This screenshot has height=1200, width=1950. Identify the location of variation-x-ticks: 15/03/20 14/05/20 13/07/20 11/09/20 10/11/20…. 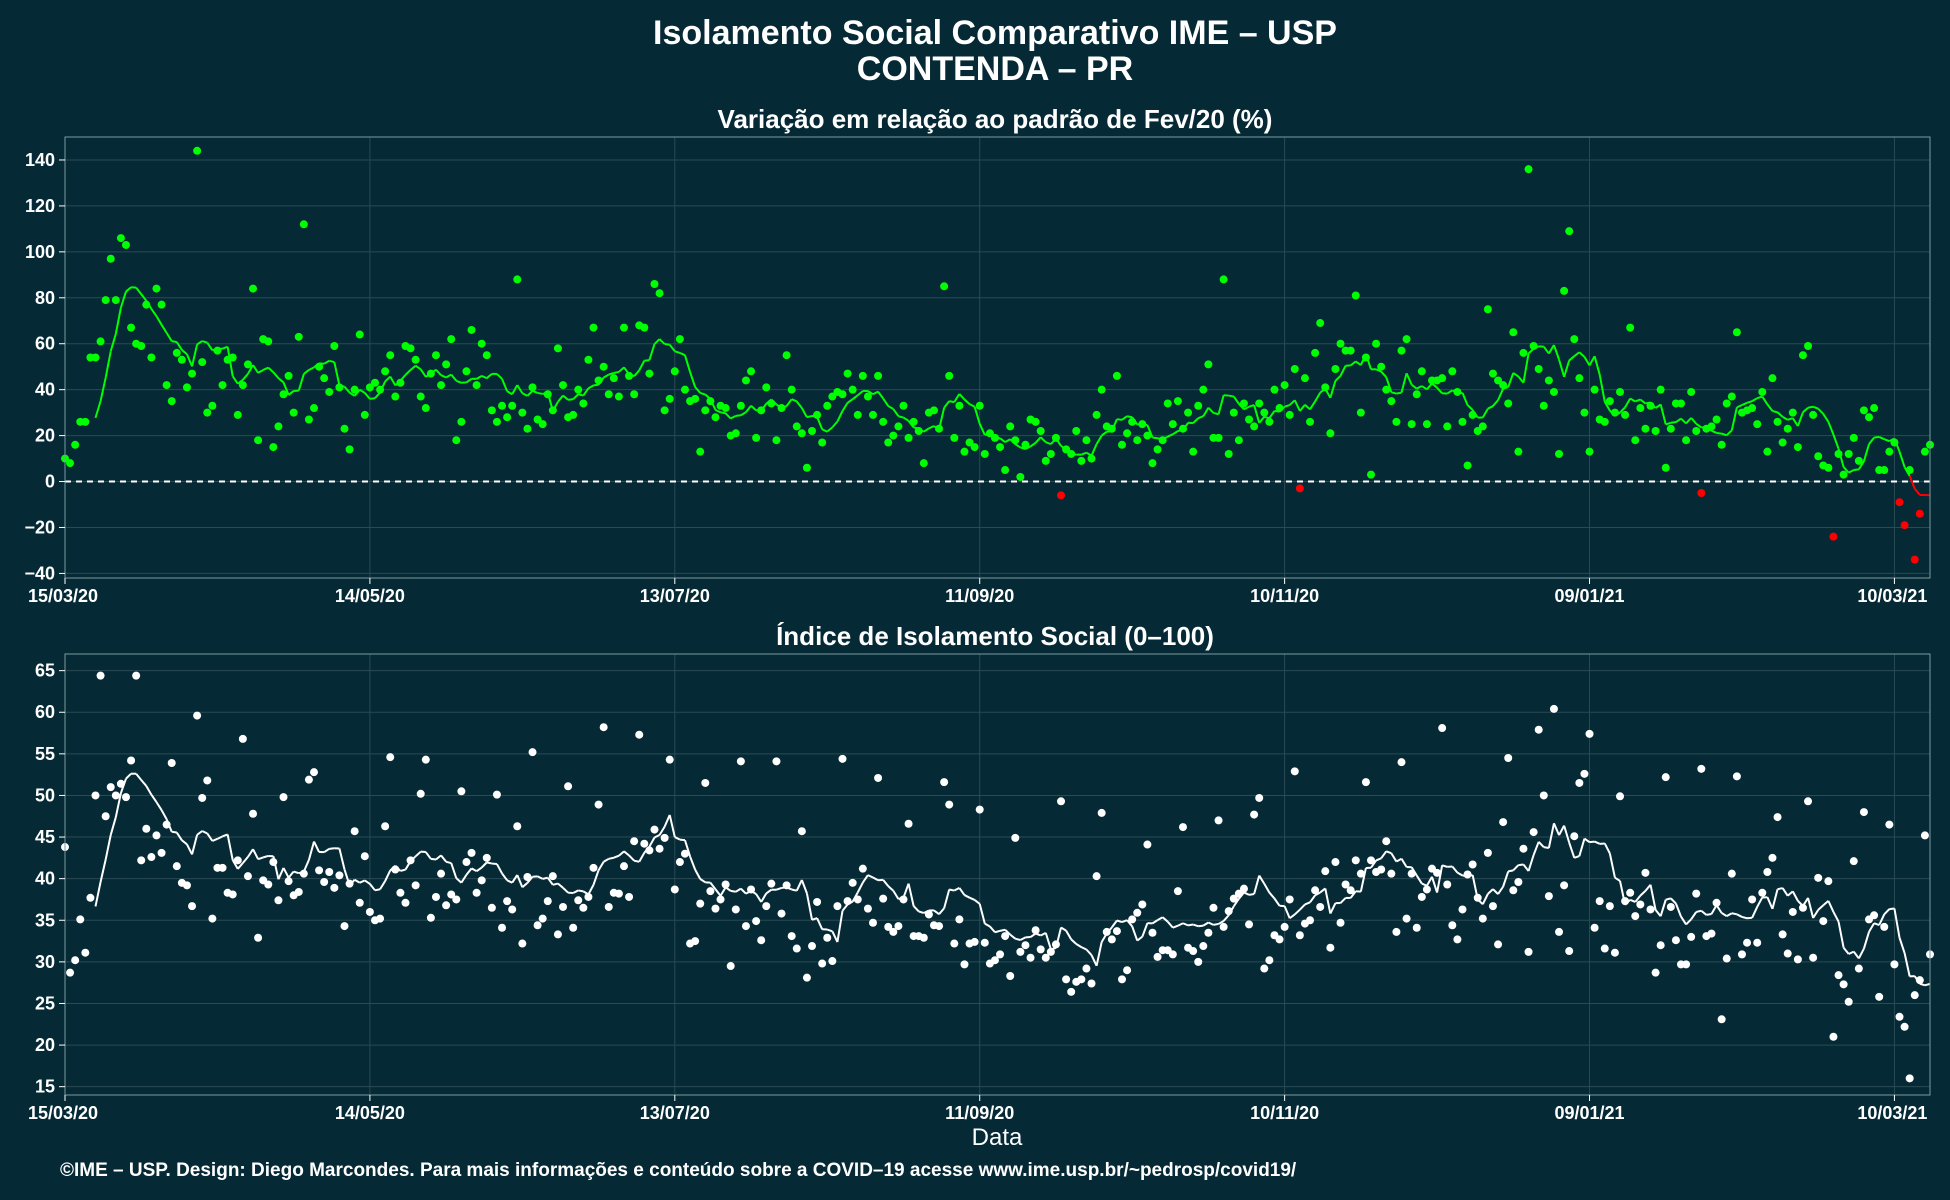
(977, 592).